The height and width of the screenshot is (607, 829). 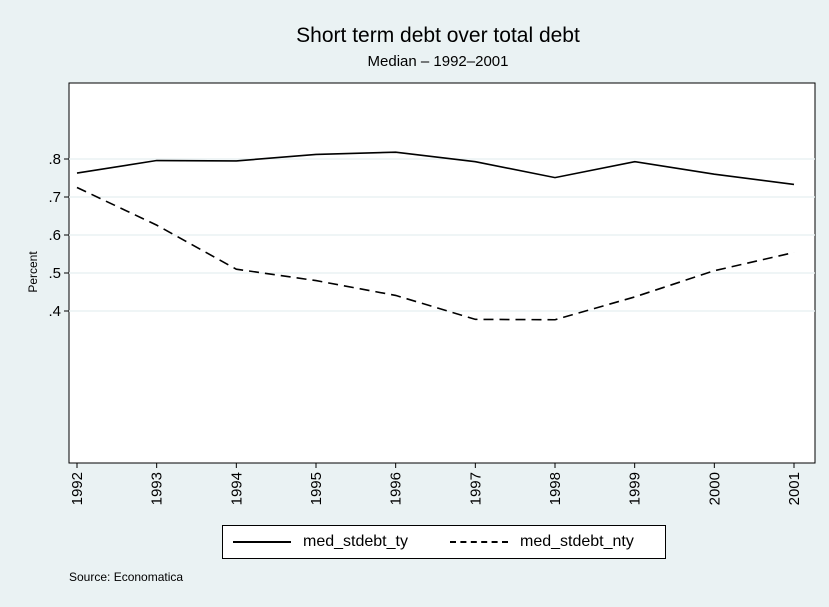 What do you see at coordinates (479, 542) in the screenshot?
I see `legend-swatch-dashed` at bounding box center [479, 542].